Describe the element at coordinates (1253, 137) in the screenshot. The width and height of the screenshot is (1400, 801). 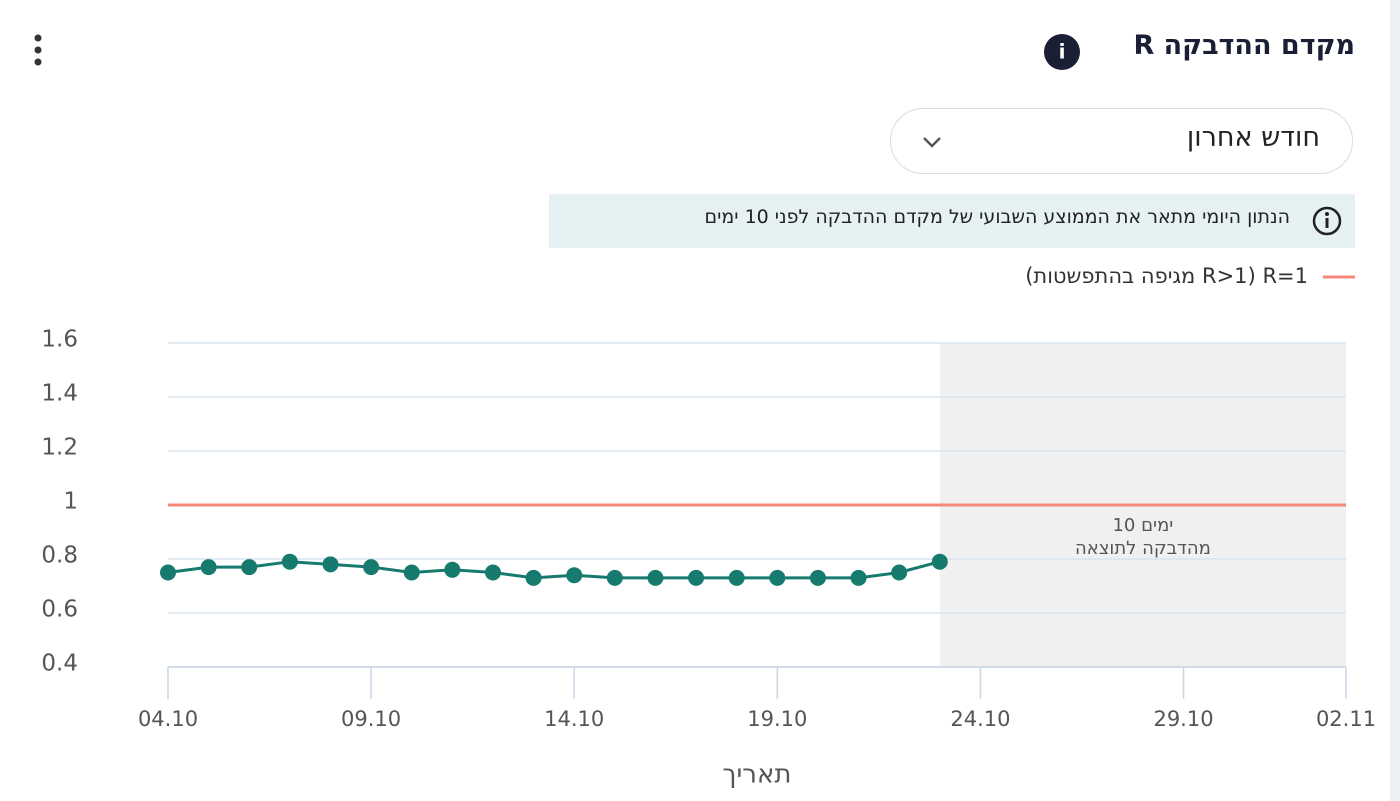
I see `period-label: חודש אחרון` at that location.